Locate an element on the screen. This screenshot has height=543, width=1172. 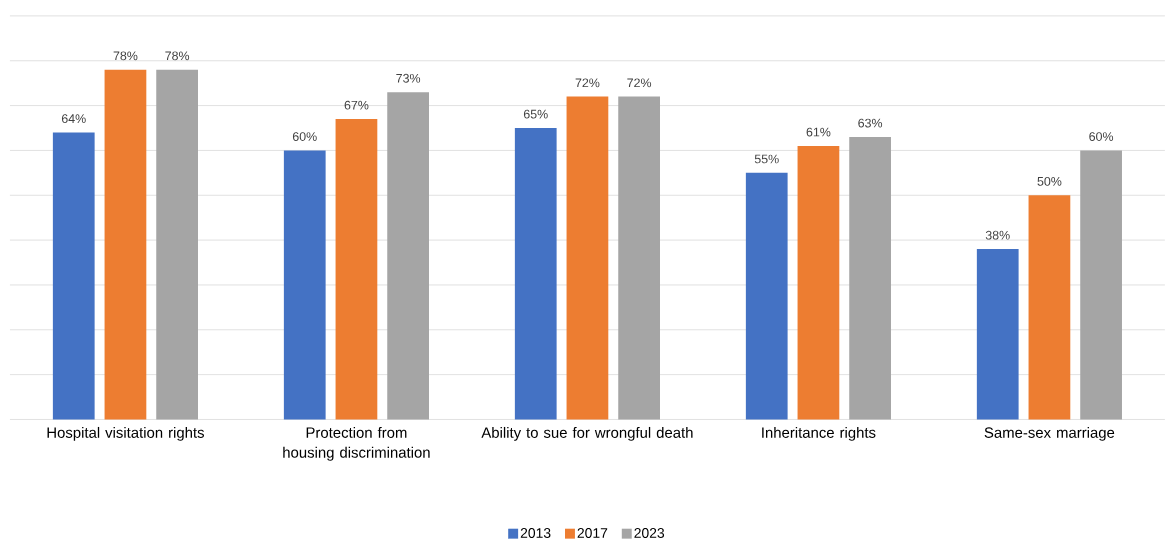
x-tick-label: Same-sex marriage is located at coordinates (1049, 433).